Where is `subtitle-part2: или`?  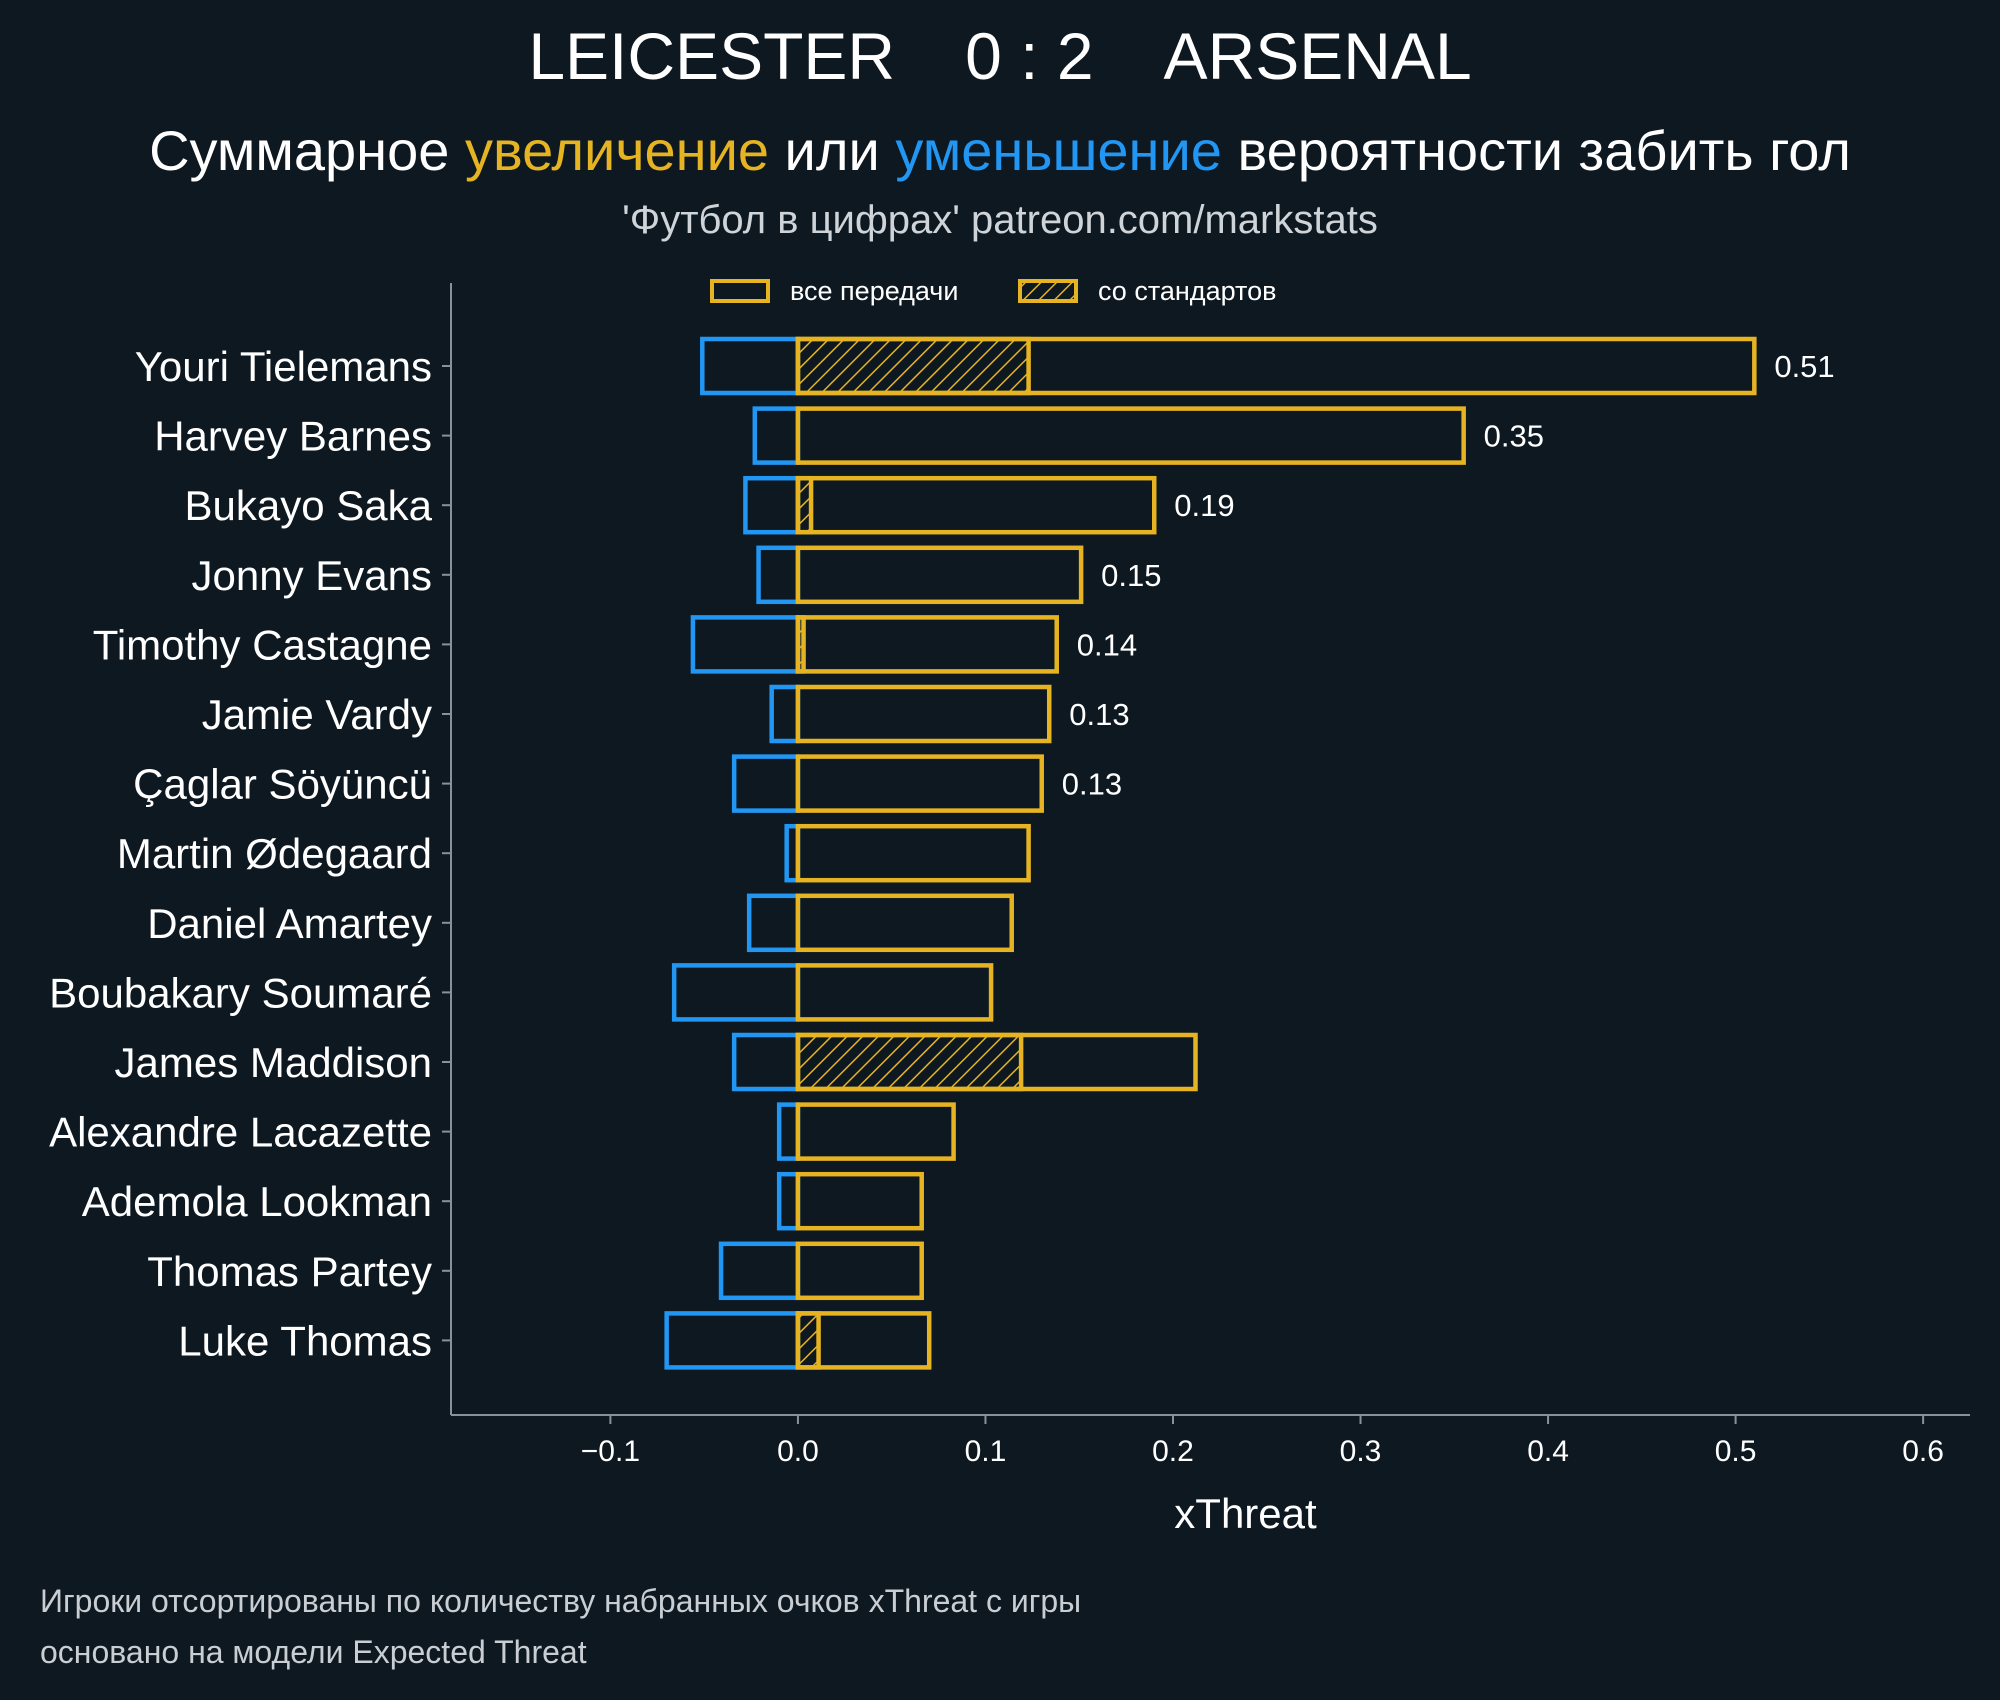 subtitle-part2: или is located at coordinates (832, 150).